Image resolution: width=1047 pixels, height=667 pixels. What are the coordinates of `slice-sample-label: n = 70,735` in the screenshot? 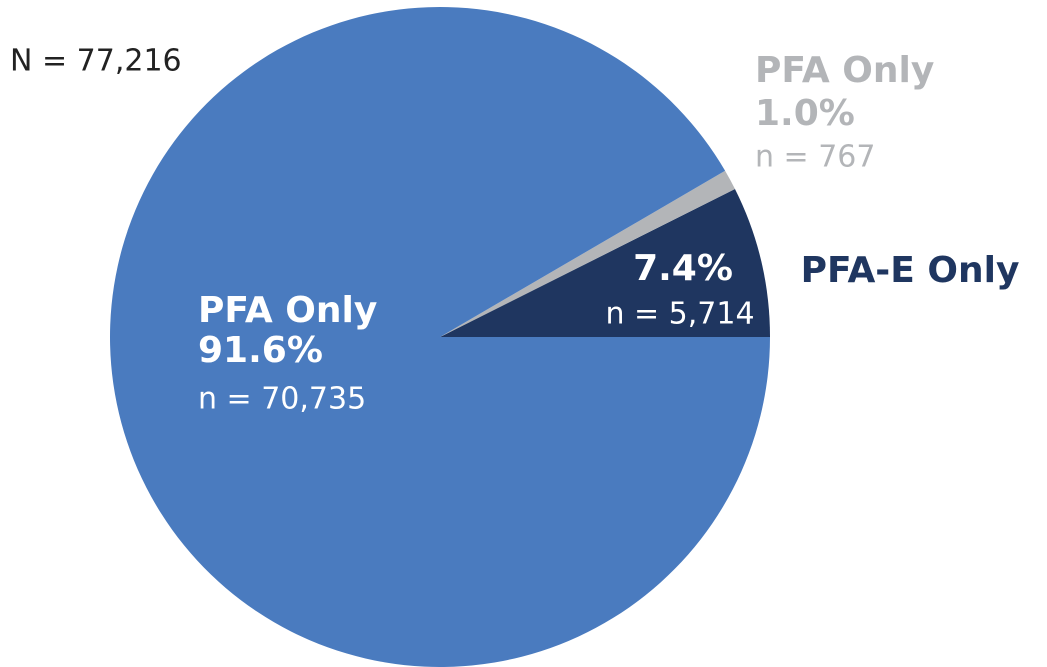 It's located at (282, 399).